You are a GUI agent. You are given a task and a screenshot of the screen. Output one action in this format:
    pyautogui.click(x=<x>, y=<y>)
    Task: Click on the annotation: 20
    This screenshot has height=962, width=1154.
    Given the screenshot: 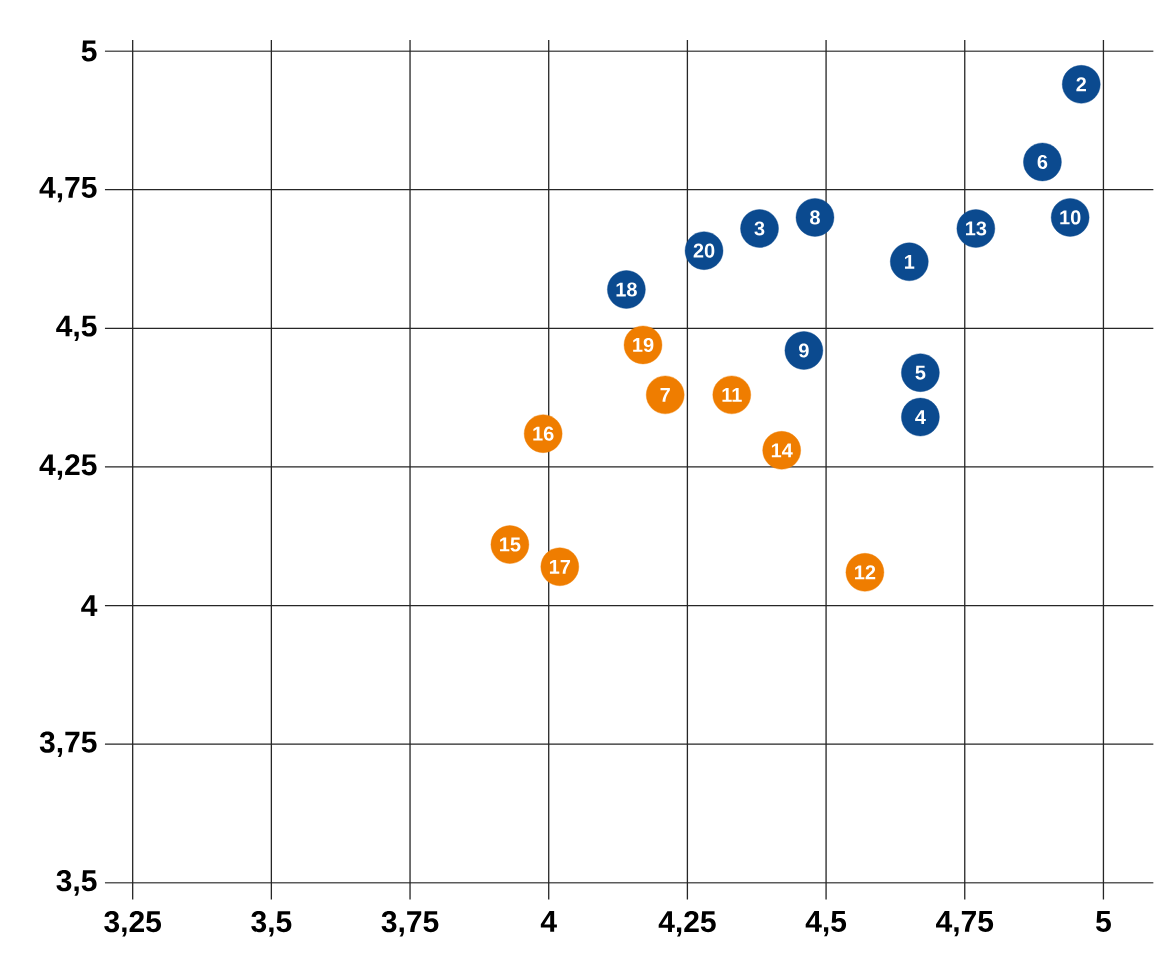 What is the action you would take?
    pyautogui.click(x=704, y=250)
    